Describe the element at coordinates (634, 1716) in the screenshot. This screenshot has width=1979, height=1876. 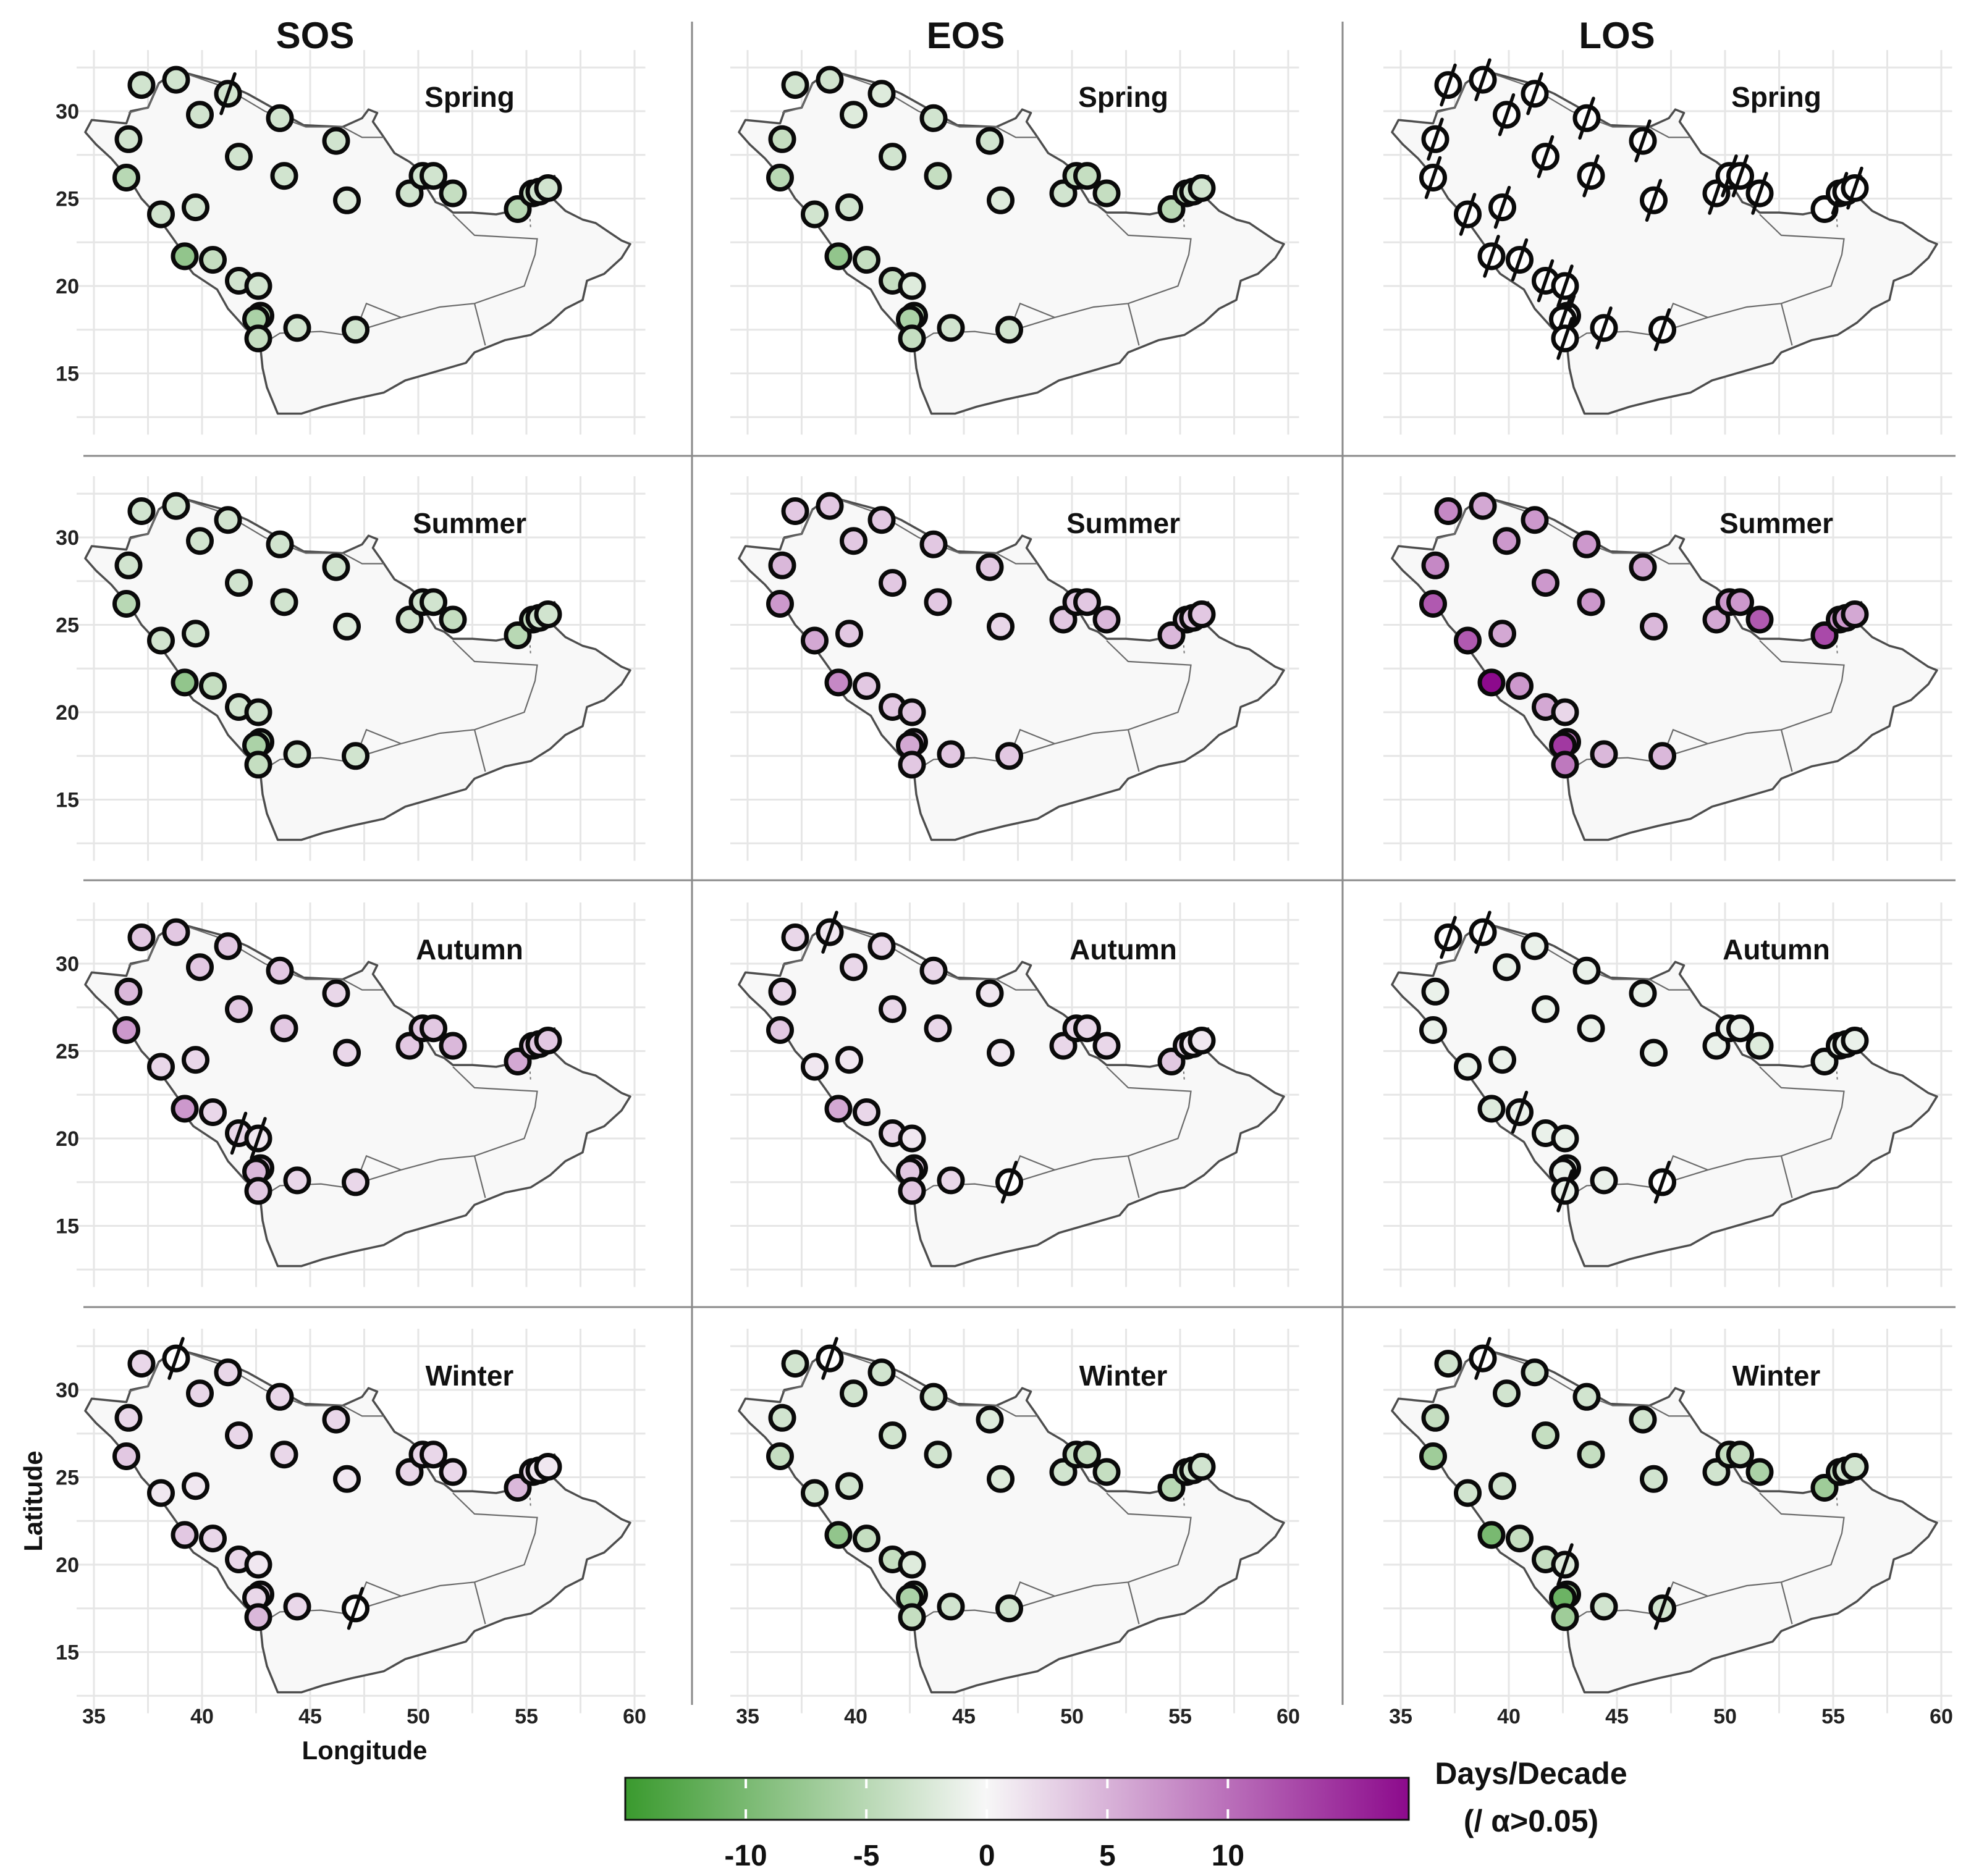
I see `lon-tick-label: 60` at that location.